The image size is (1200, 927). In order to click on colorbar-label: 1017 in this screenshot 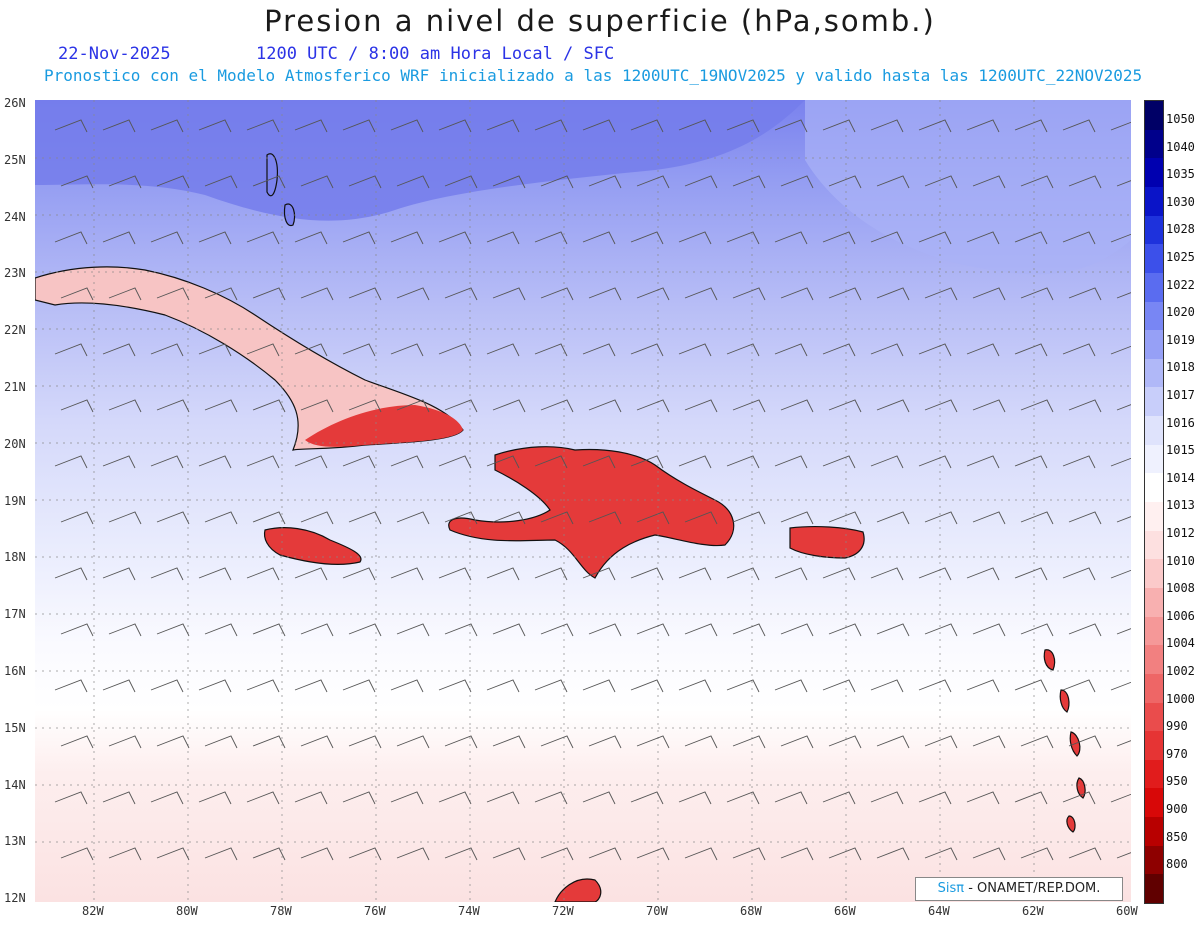, I will do `click(1180, 395)`.